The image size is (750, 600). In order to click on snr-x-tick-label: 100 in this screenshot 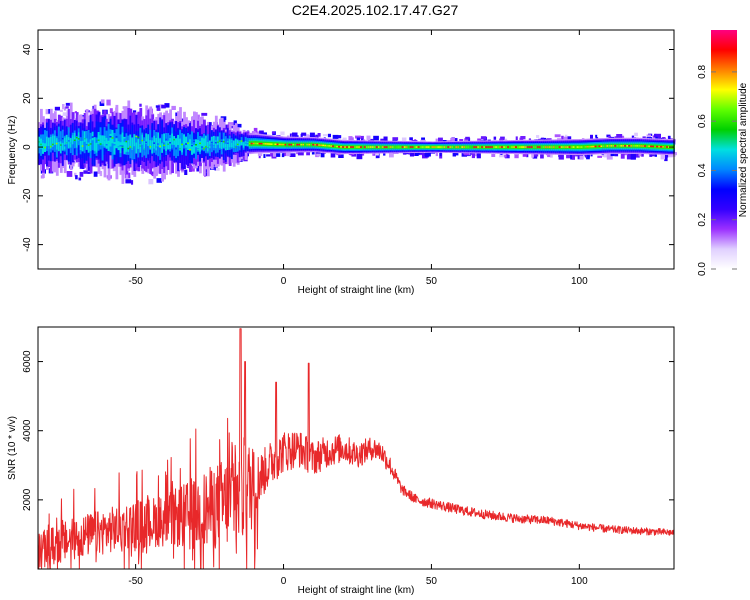, I will do `click(579, 581)`.